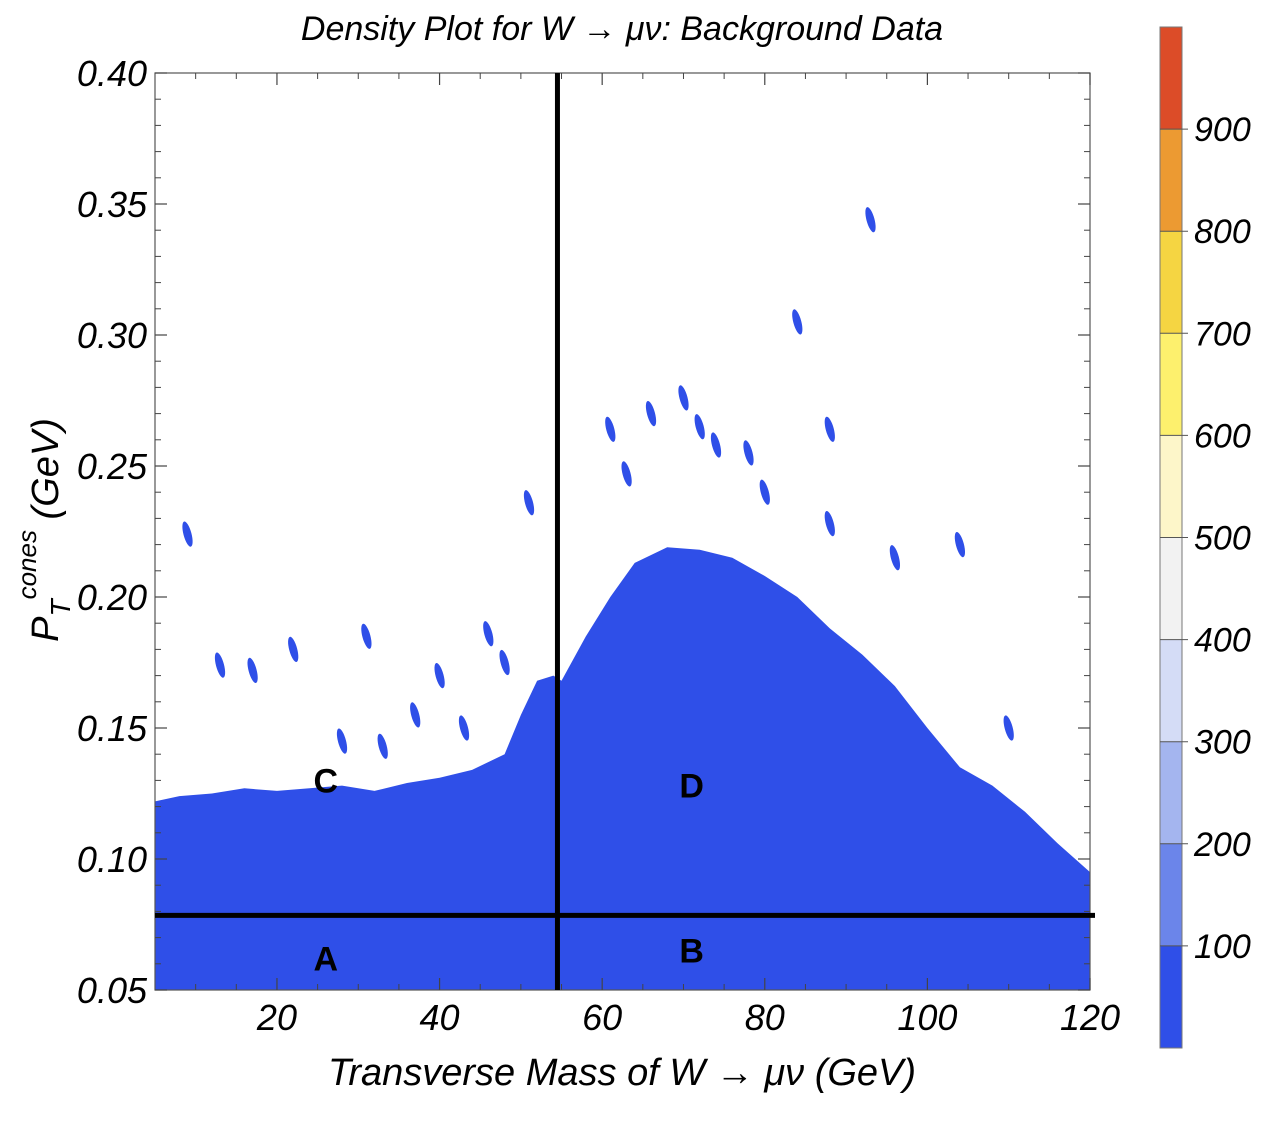 This screenshot has height=1125, width=1278. Describe the element at coordinates (112, 335) in the screenshot. I see `y-tick-label: 0.30` at that location.